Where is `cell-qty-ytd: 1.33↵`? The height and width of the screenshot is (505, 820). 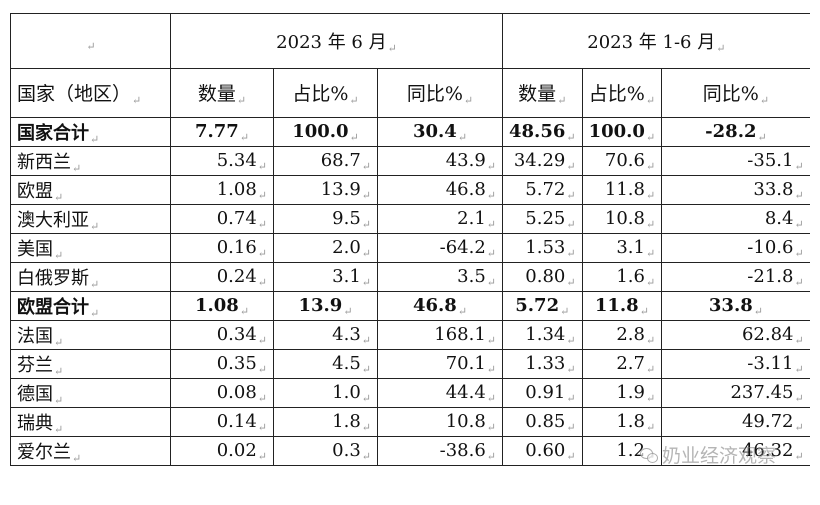 cell-qty-ytd: 1.33↵ is located at coordinates (542, 364).